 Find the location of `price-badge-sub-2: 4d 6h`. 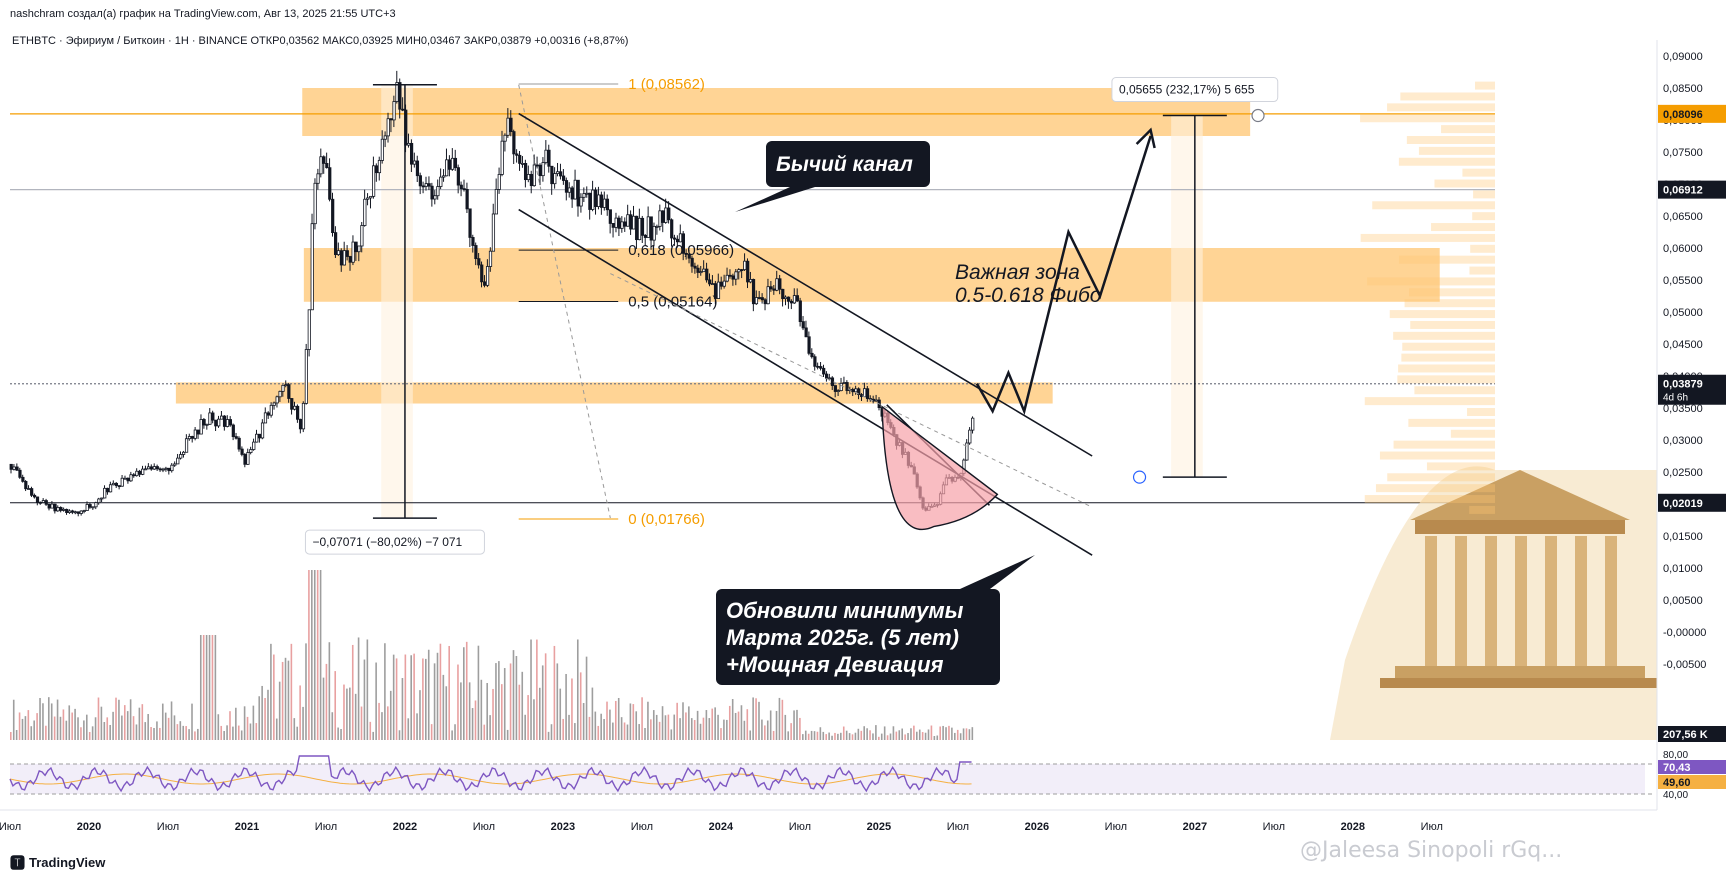

price-badge-sub-2: 4d 6h is located at coordinates (1675, 398).